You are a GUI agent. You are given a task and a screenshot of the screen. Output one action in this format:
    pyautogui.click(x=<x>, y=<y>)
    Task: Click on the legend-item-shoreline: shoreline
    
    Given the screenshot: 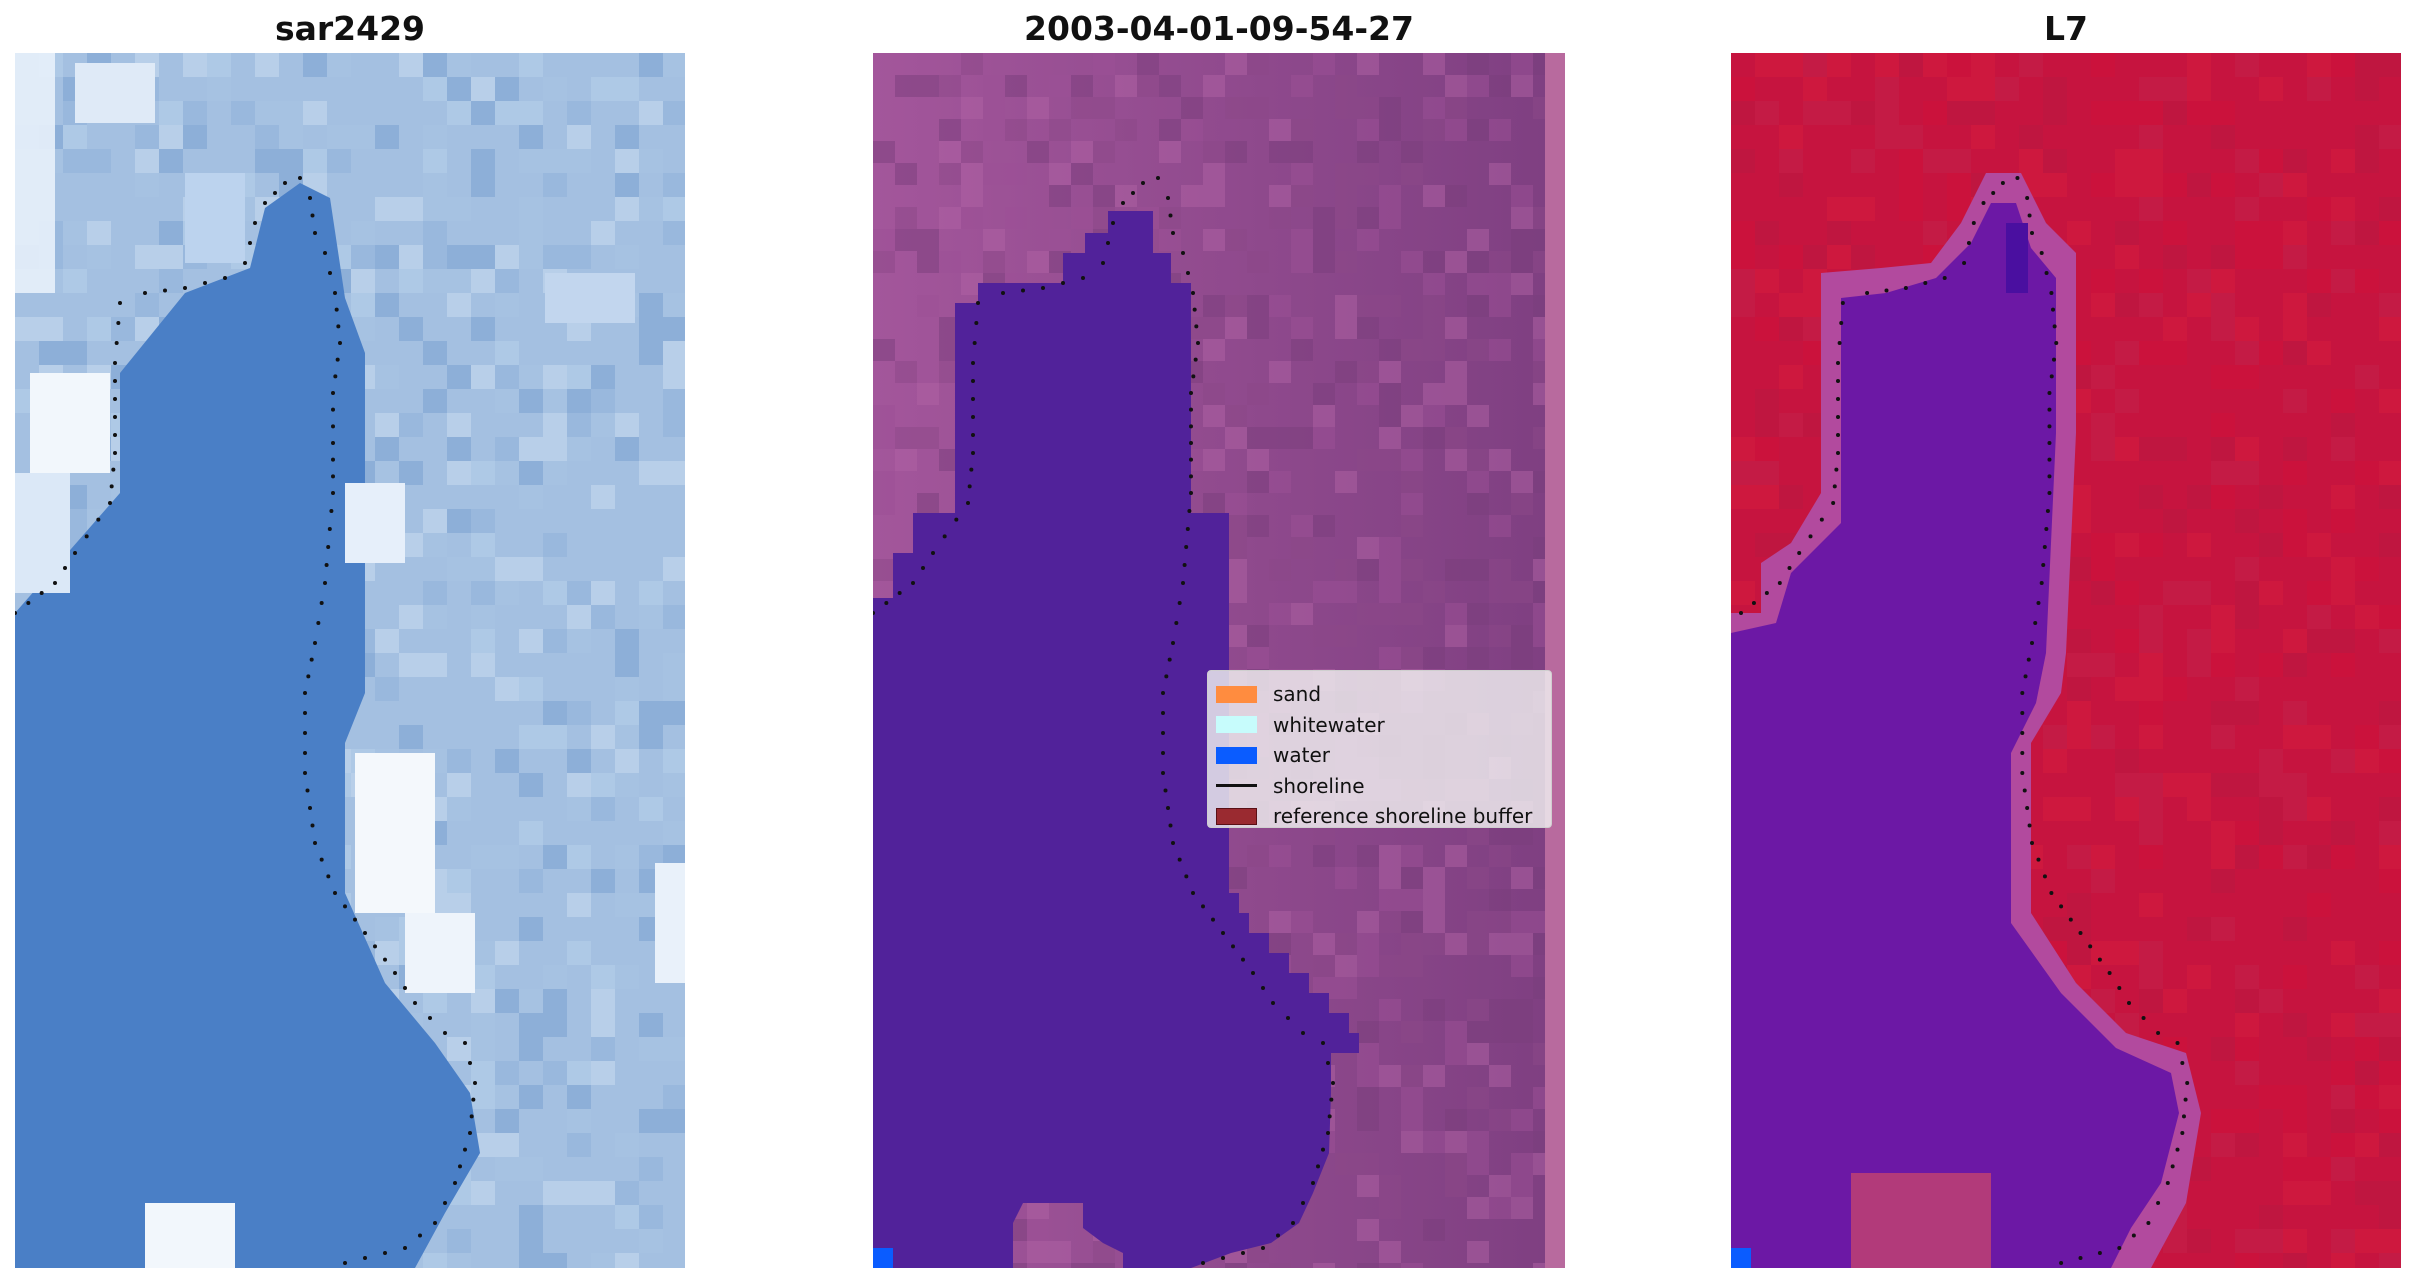 What is the action you would take?
    pyautogui.click(x=1379, y=786)
    